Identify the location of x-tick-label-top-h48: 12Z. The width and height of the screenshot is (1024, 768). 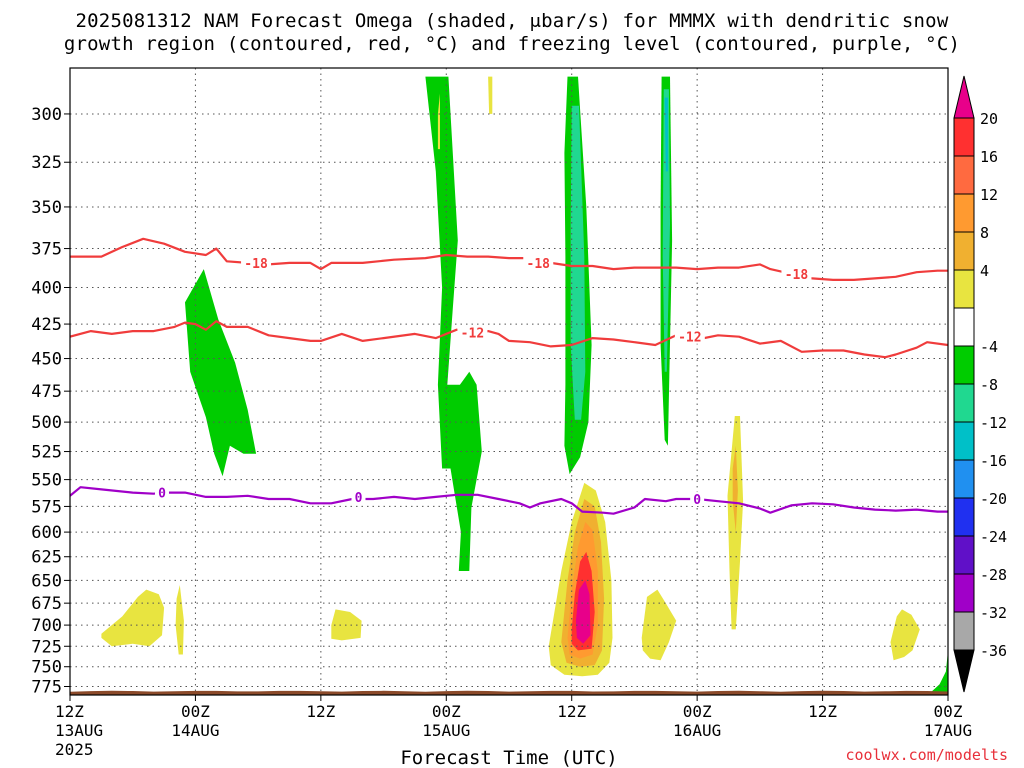
(571, 711).